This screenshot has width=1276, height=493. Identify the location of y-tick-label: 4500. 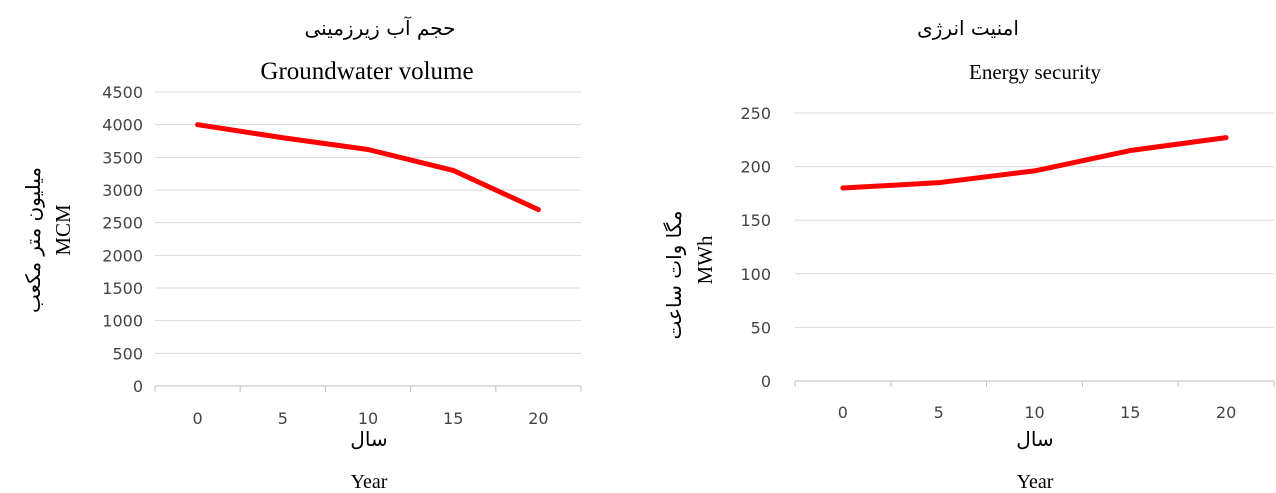
(122, 92).